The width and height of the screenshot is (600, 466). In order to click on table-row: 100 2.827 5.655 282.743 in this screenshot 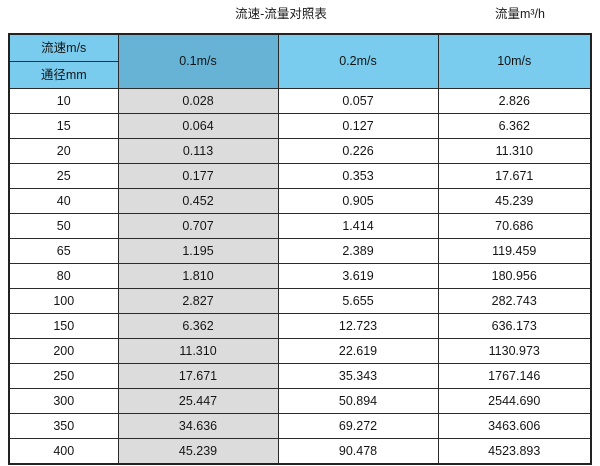, I will do `click(300, 301)`.